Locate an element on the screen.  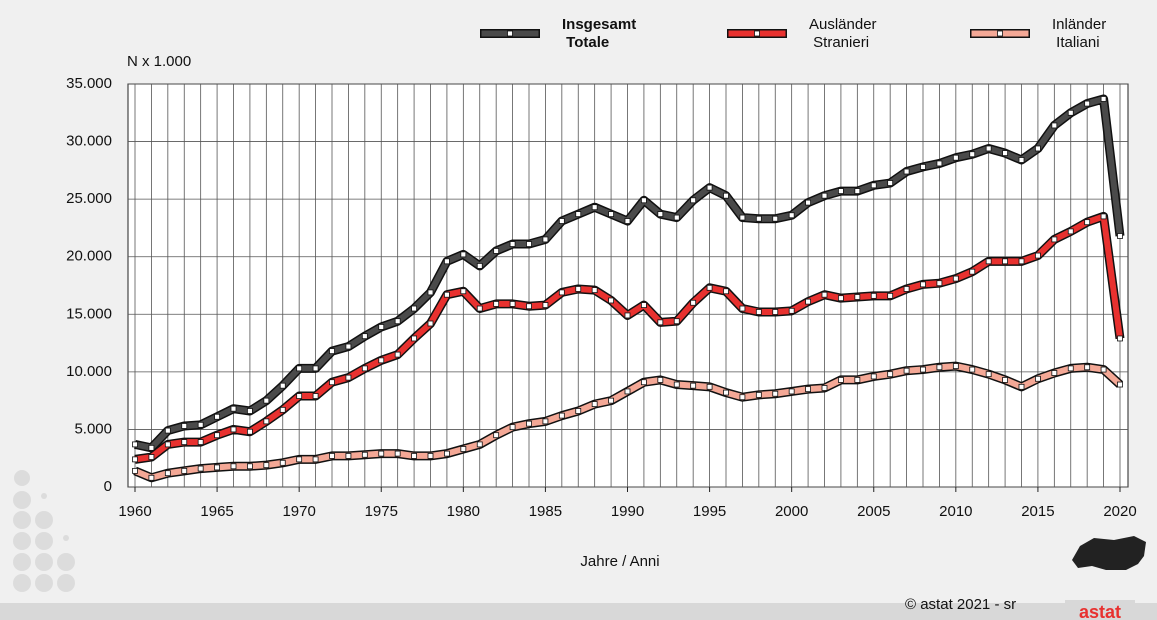
x-tick-label: 1985 is located at coordinates (545, 511).